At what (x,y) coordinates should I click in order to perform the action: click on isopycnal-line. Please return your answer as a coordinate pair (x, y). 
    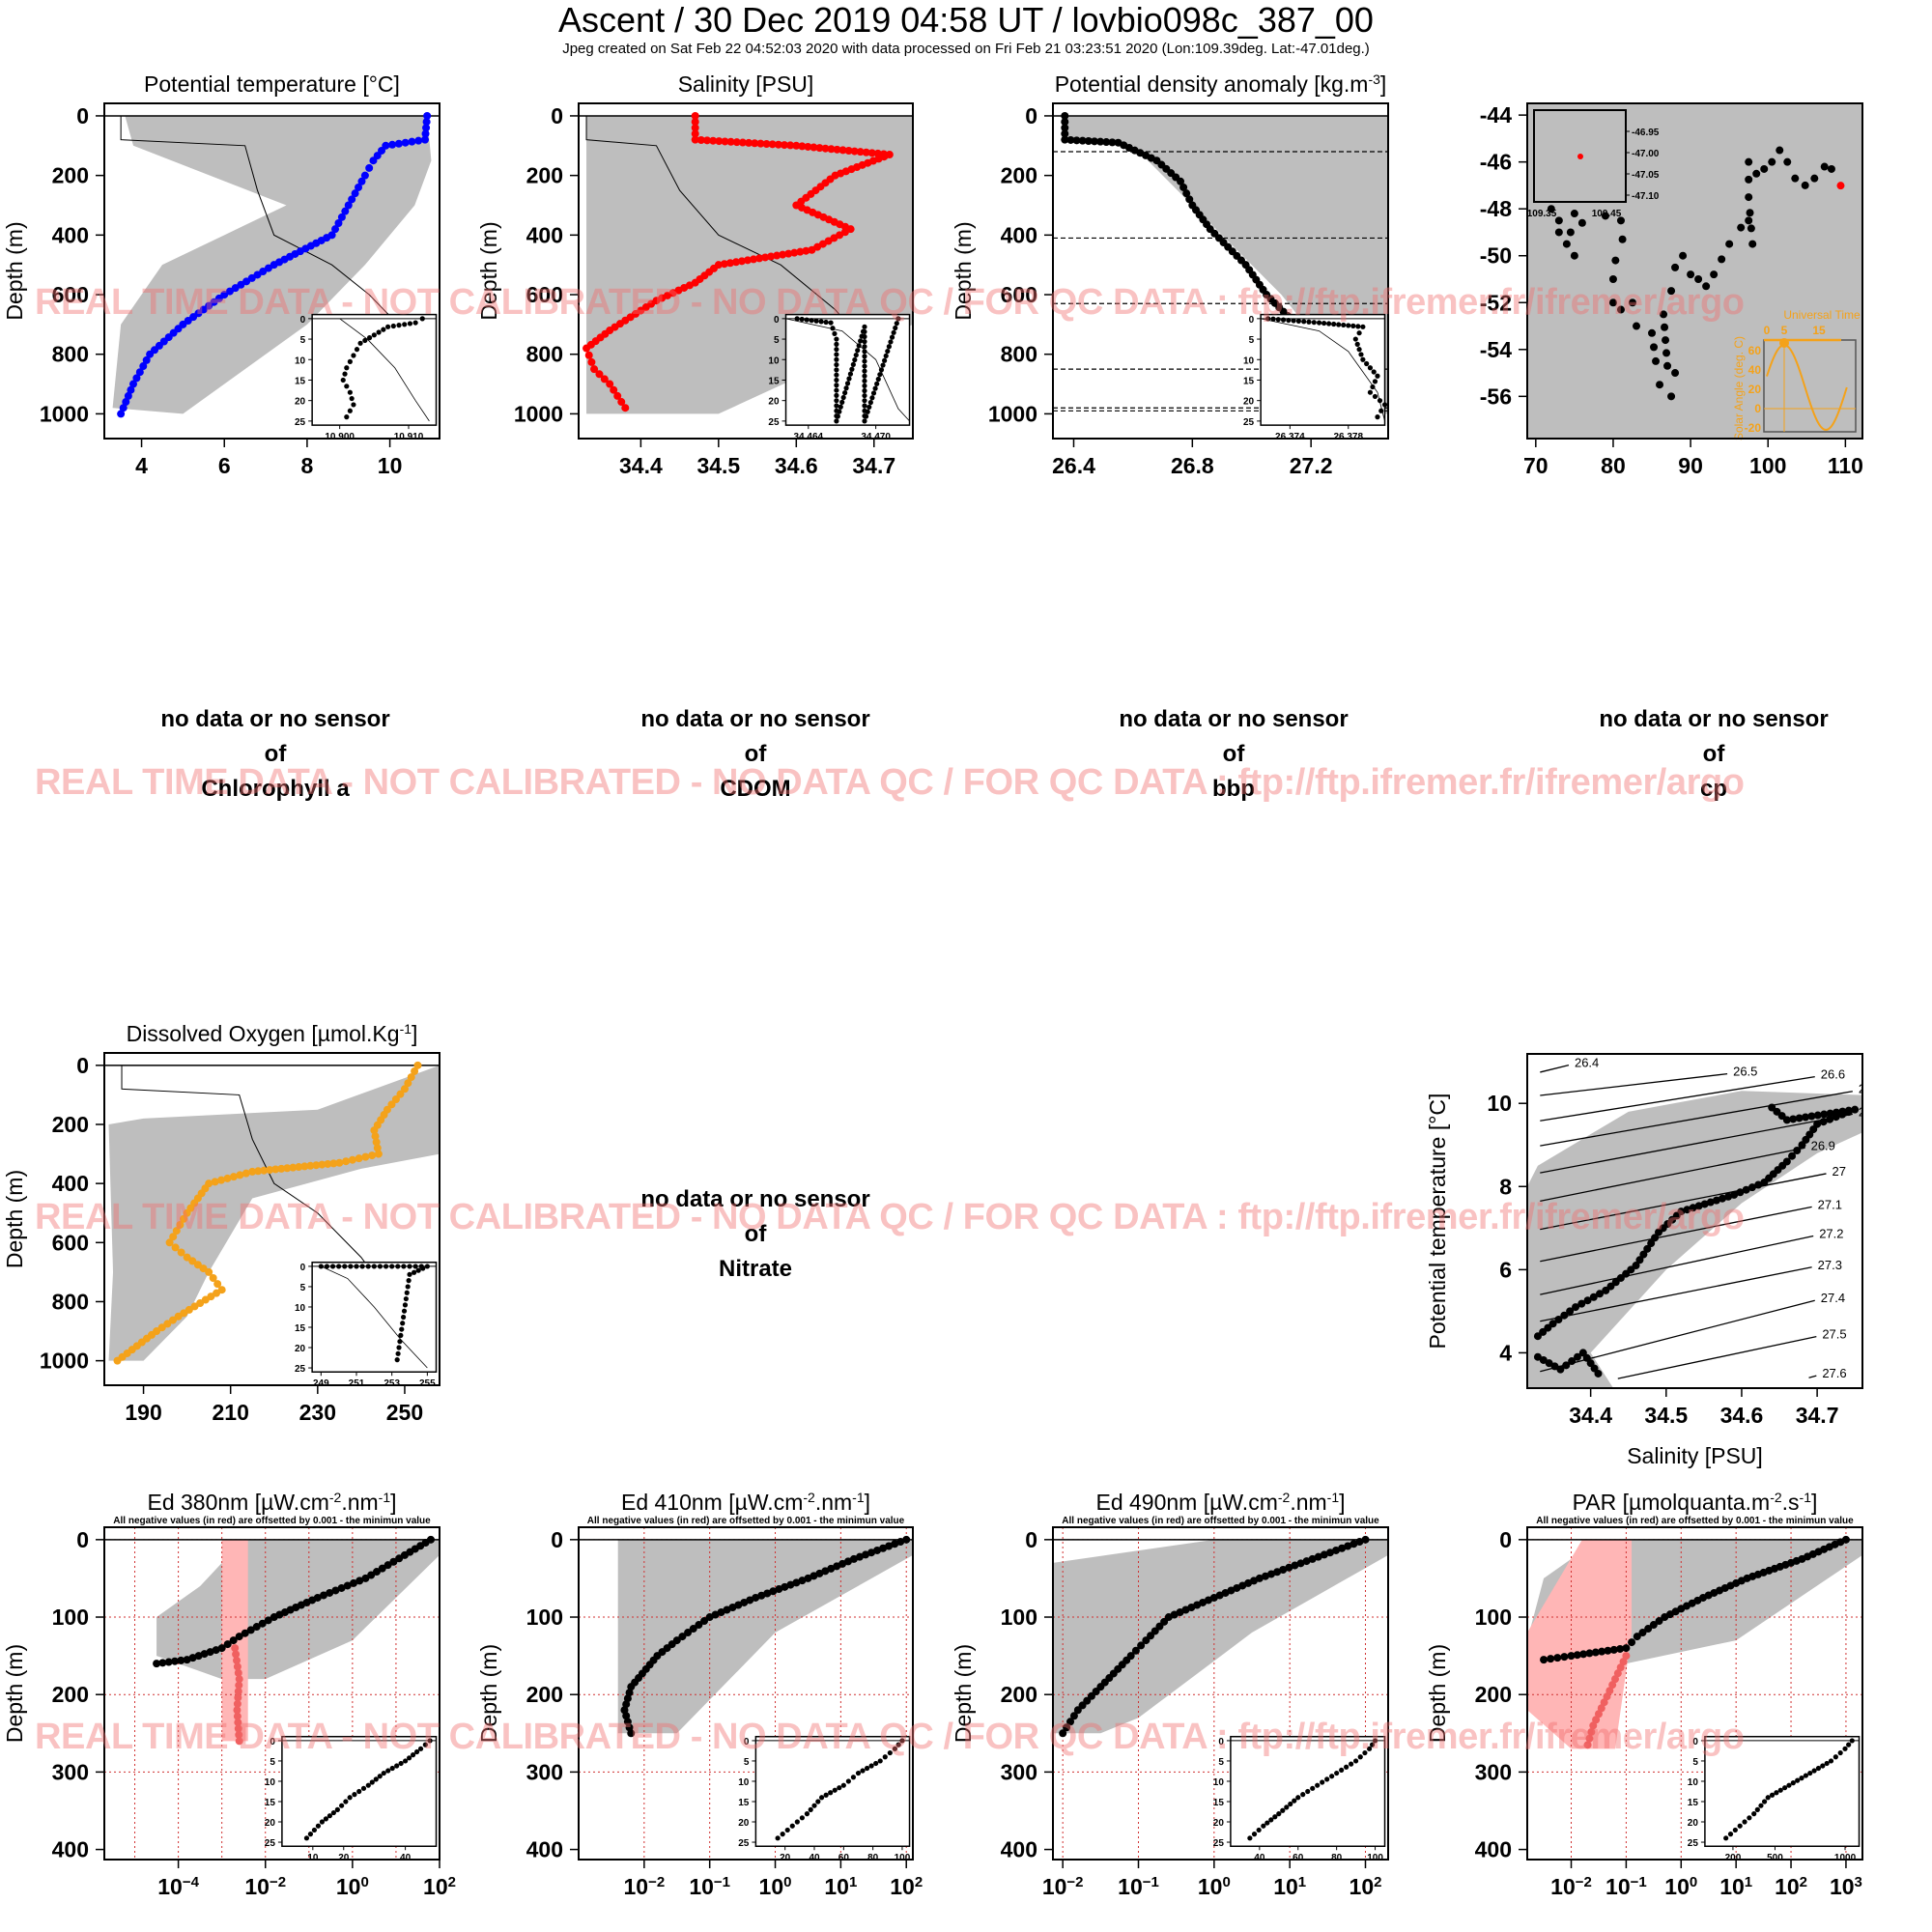
    Looking at the image, I should click on (1676, 1234).